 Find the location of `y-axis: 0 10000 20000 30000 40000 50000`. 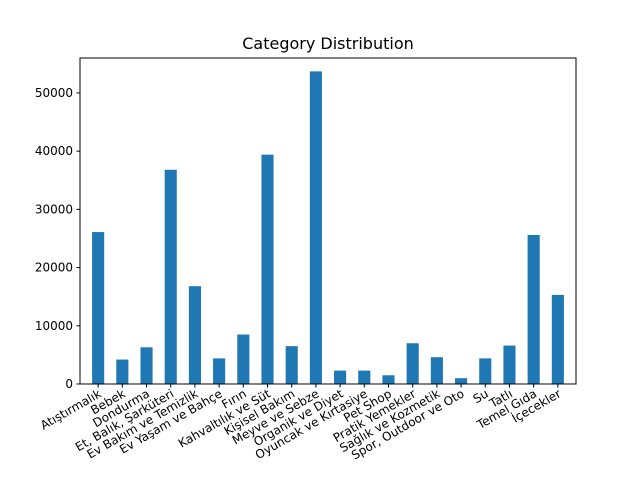

y-axis: 0 10000 20000 30000 40000 50000 is located at coordinates (57, 238).